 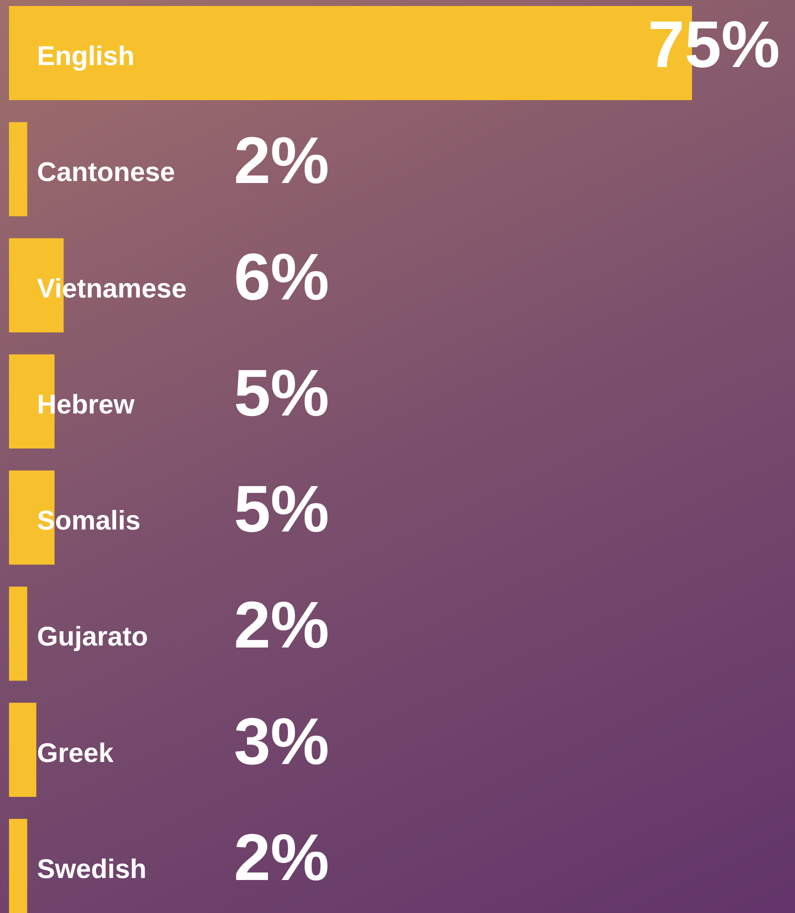 I want to click on y-tick-label: Swedish, so click(x=92, y=869).